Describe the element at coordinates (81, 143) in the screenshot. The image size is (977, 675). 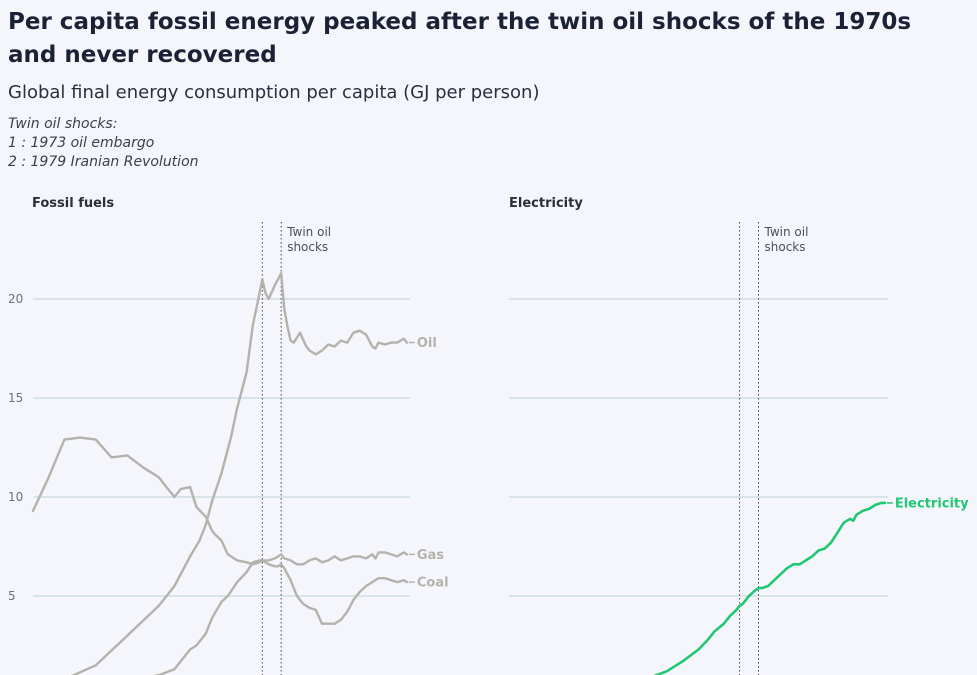
I see `note-line-1: 1 : 1973 oil embargo` at that location.